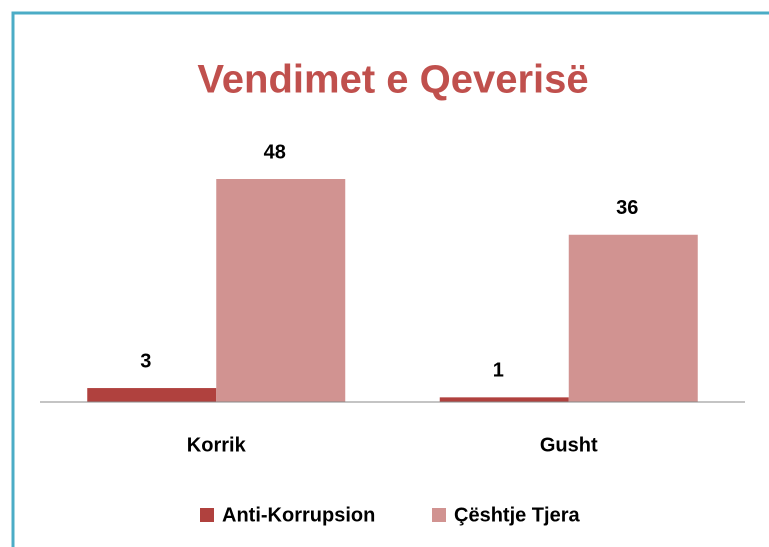 The image size is (769, 547). What do you see at coordinates (569, 445) in the screenshot?
I see `x-tick-label: Gusht` at bounding box center [569, 445].